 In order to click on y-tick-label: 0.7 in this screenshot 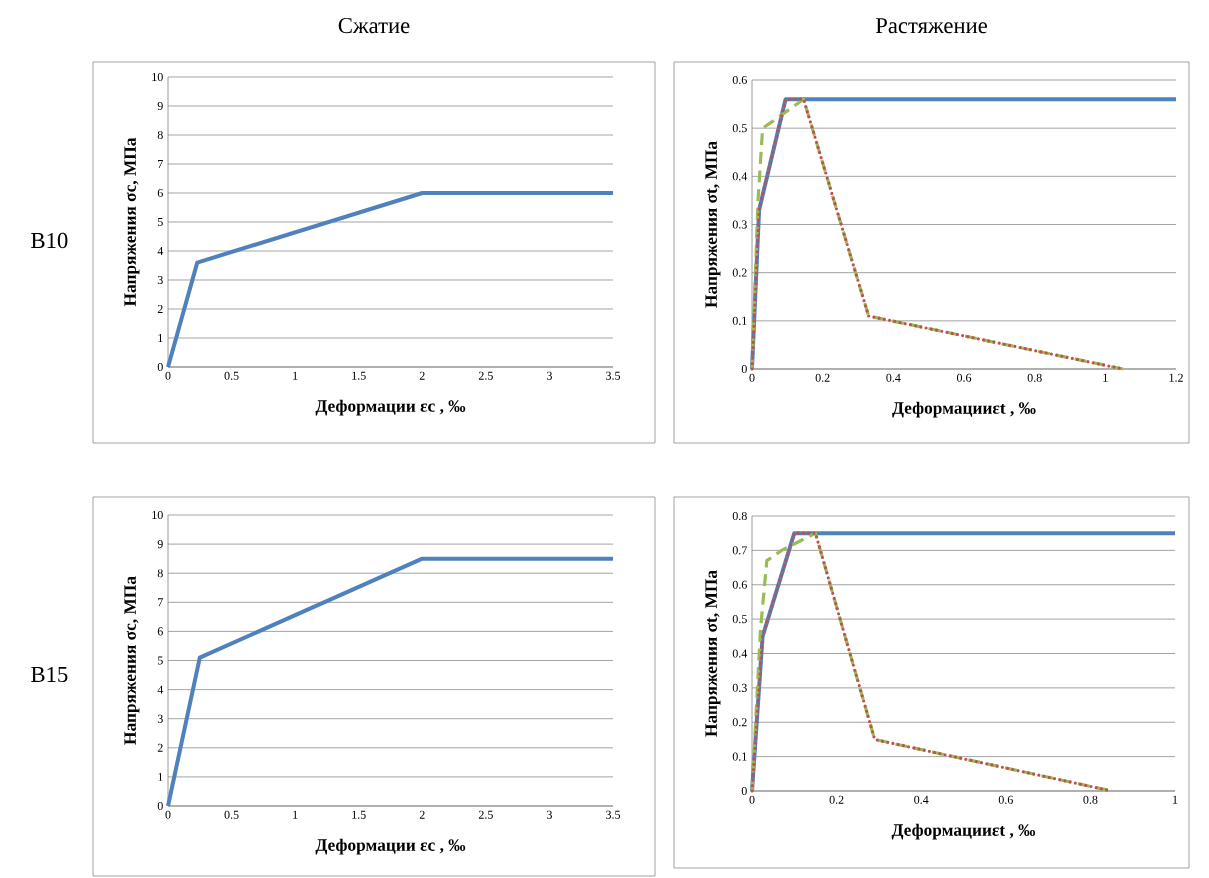, I will do `click(739, 550)`.